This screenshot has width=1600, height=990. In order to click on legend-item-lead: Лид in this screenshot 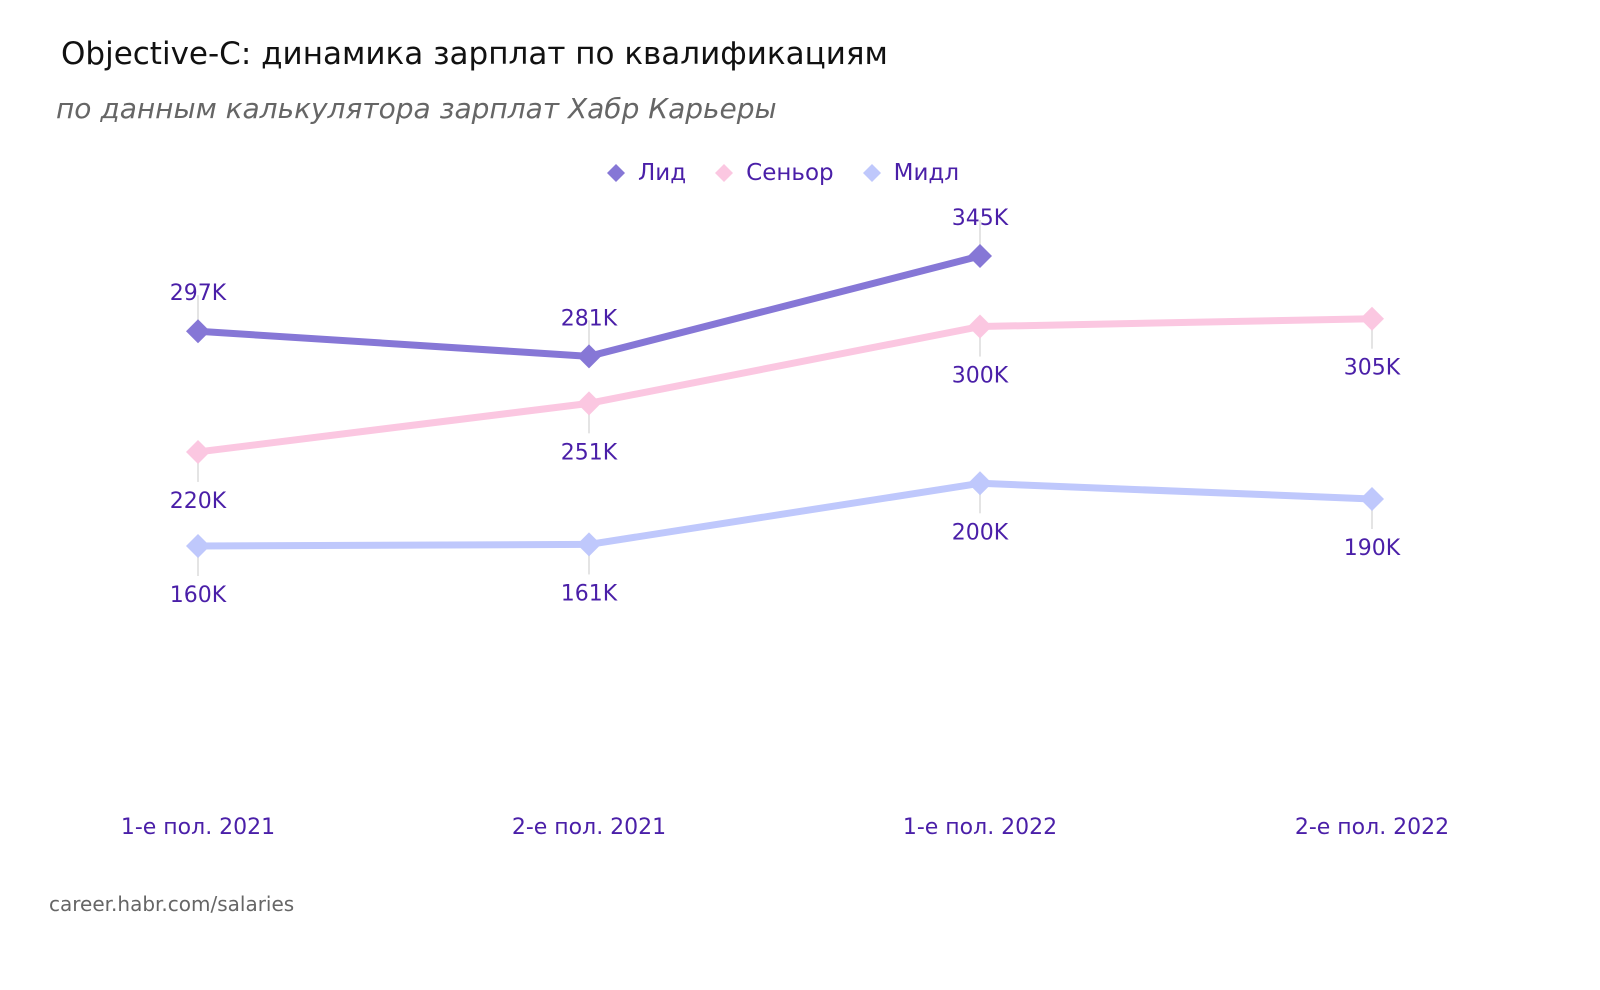, I will do `click(646, 173)`.